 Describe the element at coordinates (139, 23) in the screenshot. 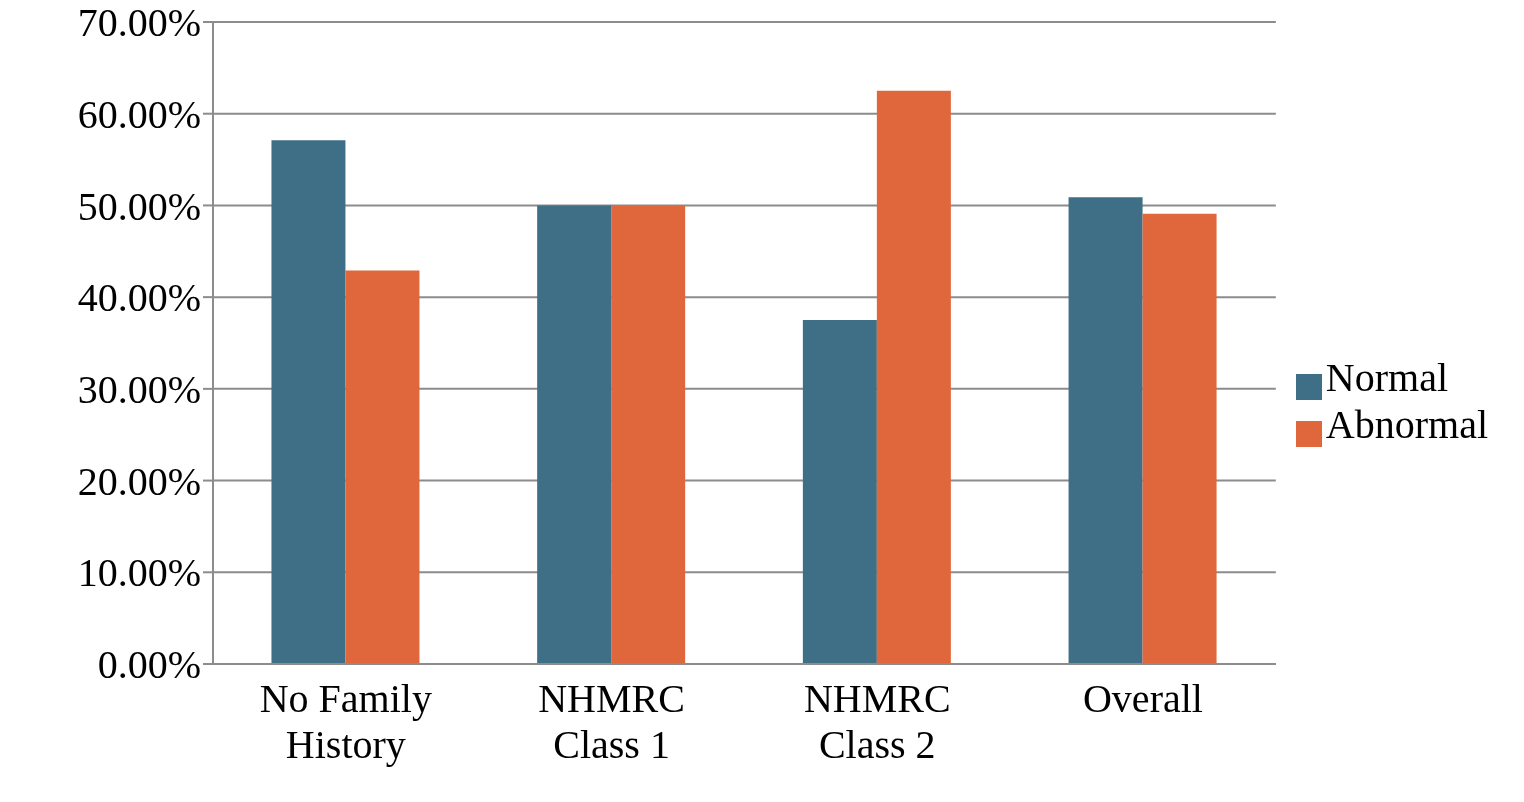

I see `y-tick-label: 70.00%` at that location.